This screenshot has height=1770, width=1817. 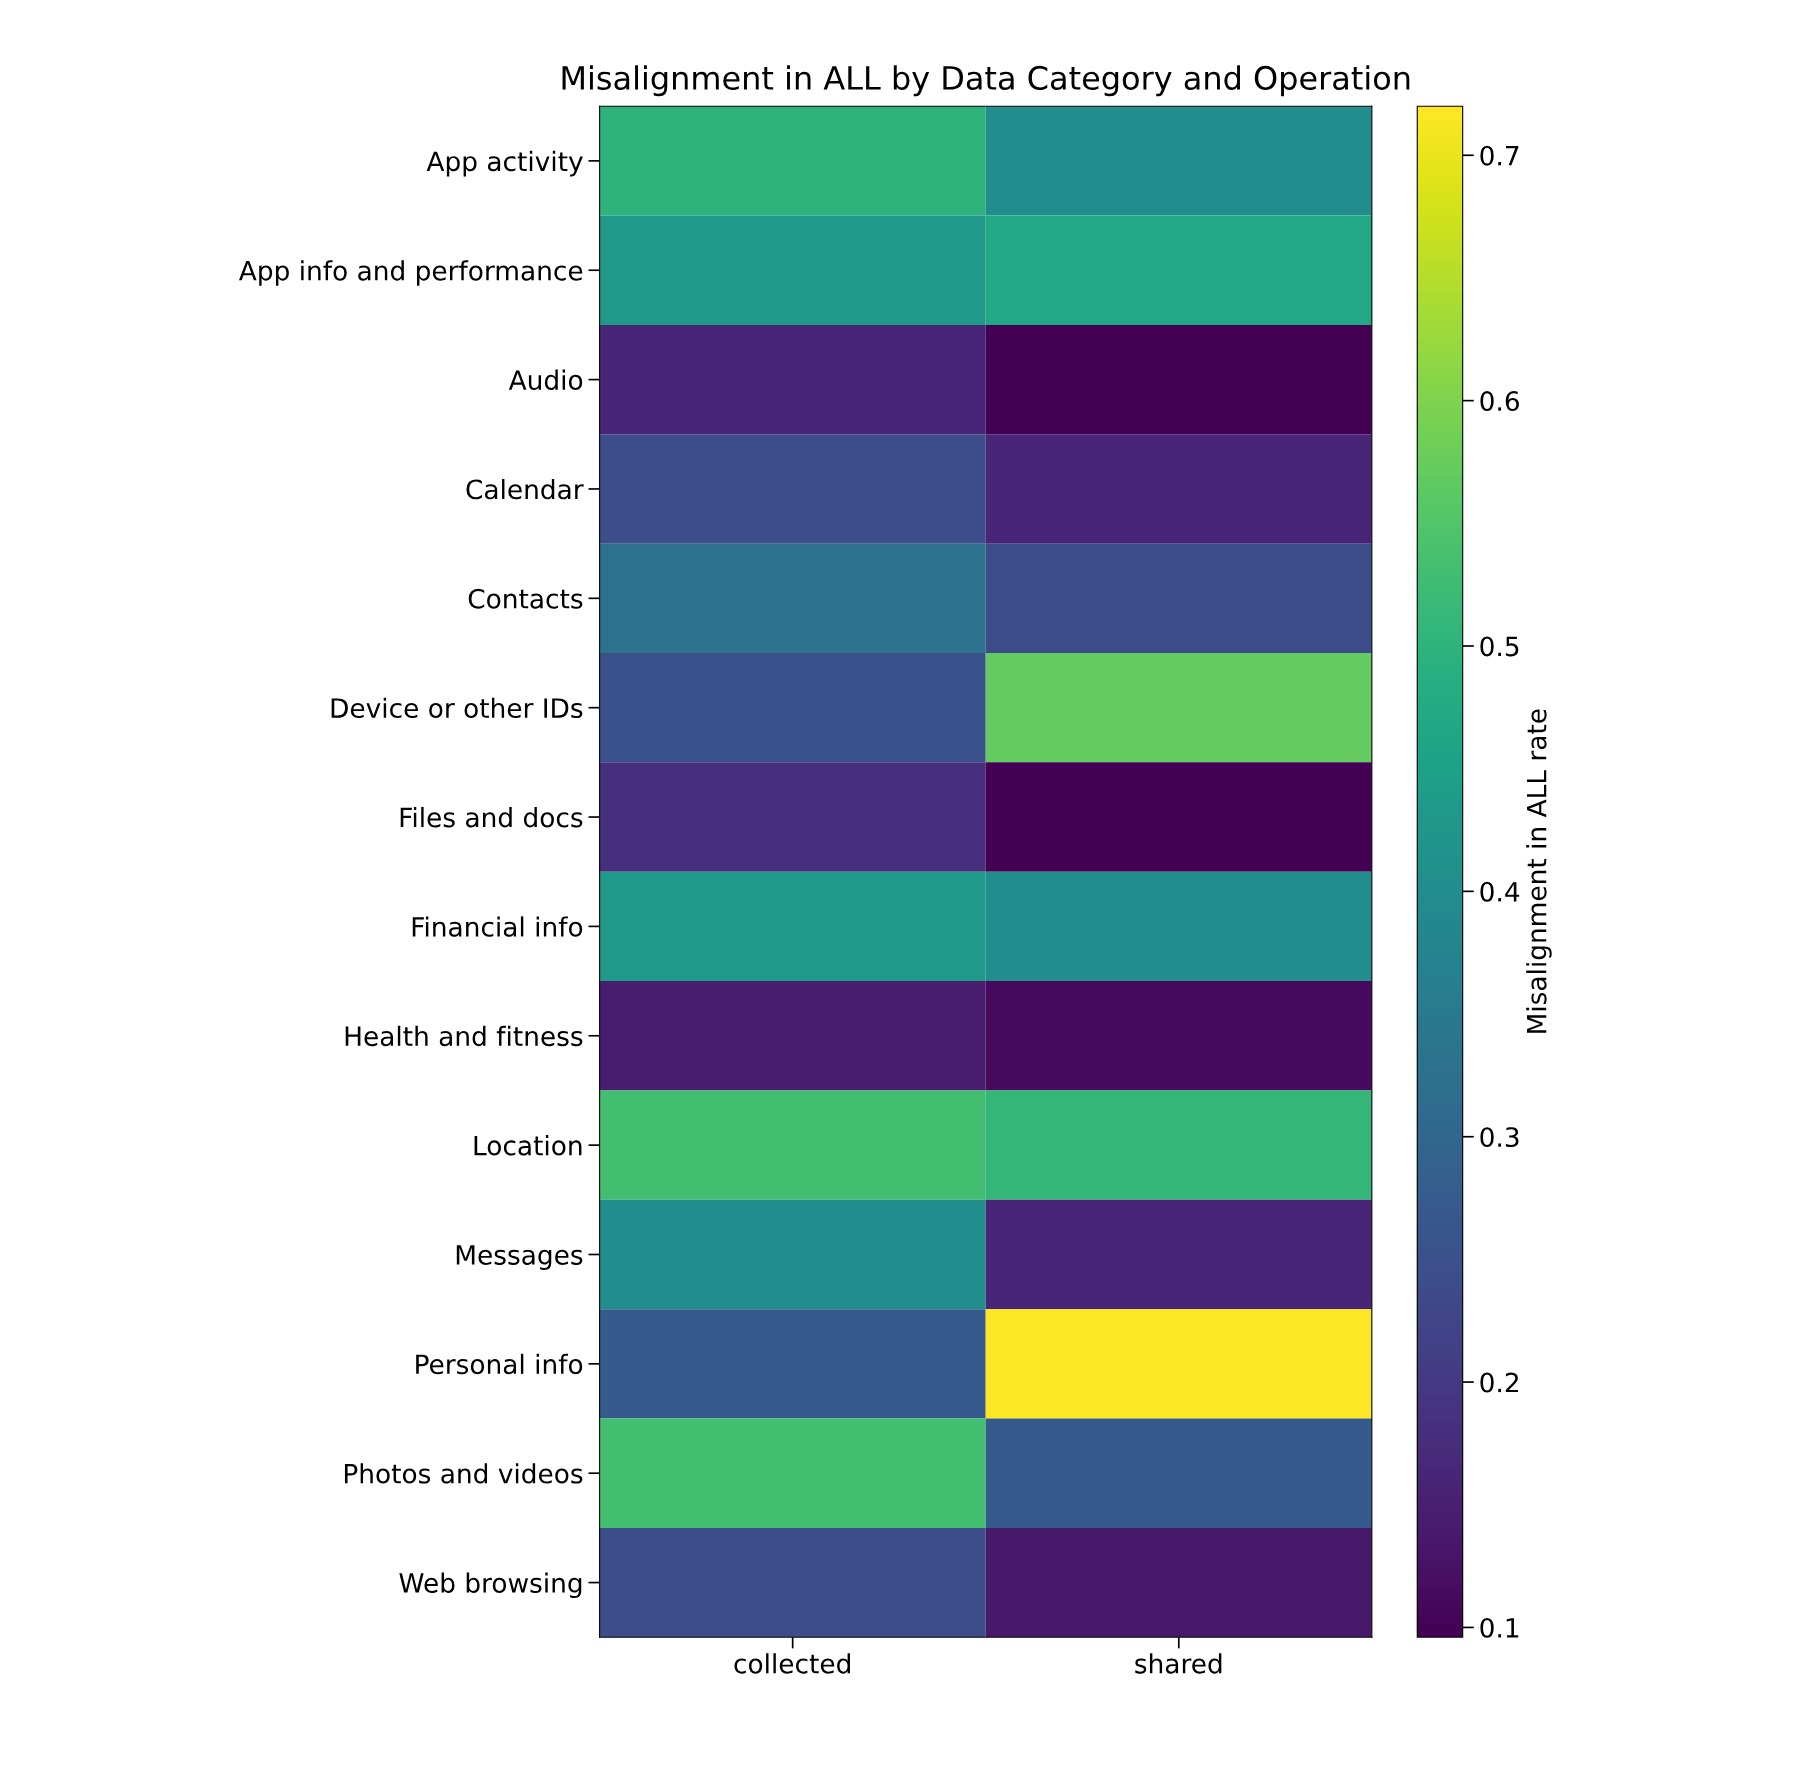 What do you see at coordinates (504, 163) in the screenshot?
I see `y-tick-label: App activity` at bounding box center [504, 163].